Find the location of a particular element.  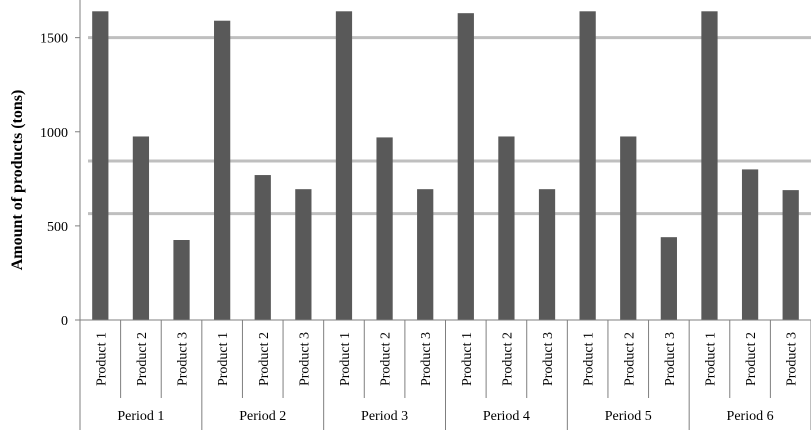

y-tick-label: 0 is located at coordinates (64, 321).